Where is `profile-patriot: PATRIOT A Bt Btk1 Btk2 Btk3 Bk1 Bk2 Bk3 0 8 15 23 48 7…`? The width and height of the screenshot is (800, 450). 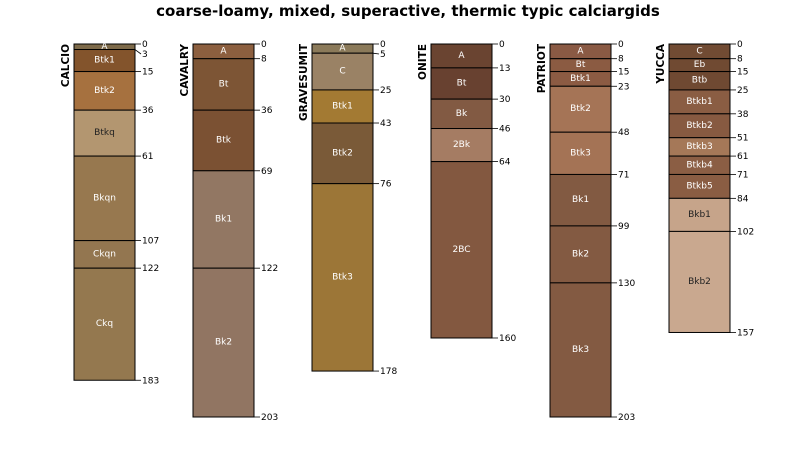 profile-patriot: PATRIOT A Bt Btk1 Btk2 Btk3 Bk1 Bk2 Bk3 0 8 15 23 48 7… is located at coordinates (585, 231).